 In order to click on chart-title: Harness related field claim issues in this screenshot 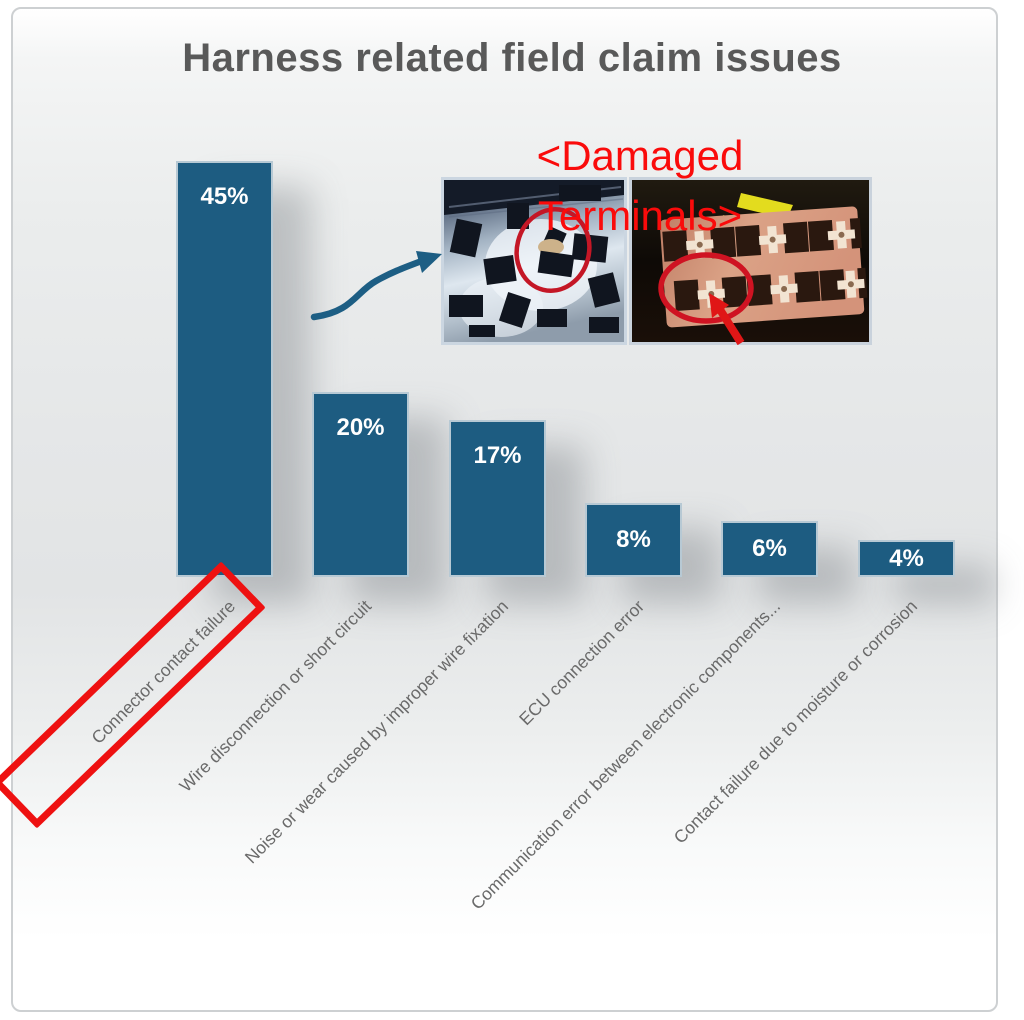, I will do `click(512, 58)`.